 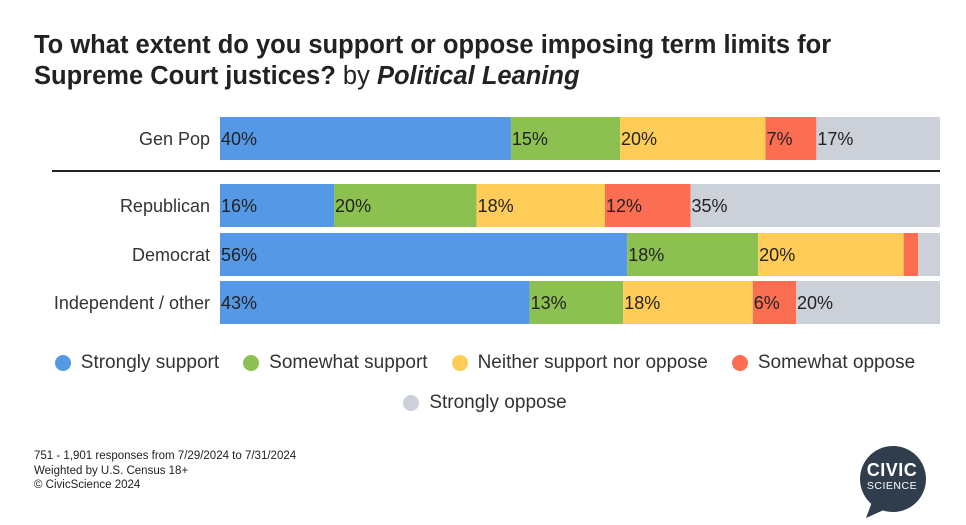 I want to click on logo-text-science: SCIENCE, so click(x=892, y=486).